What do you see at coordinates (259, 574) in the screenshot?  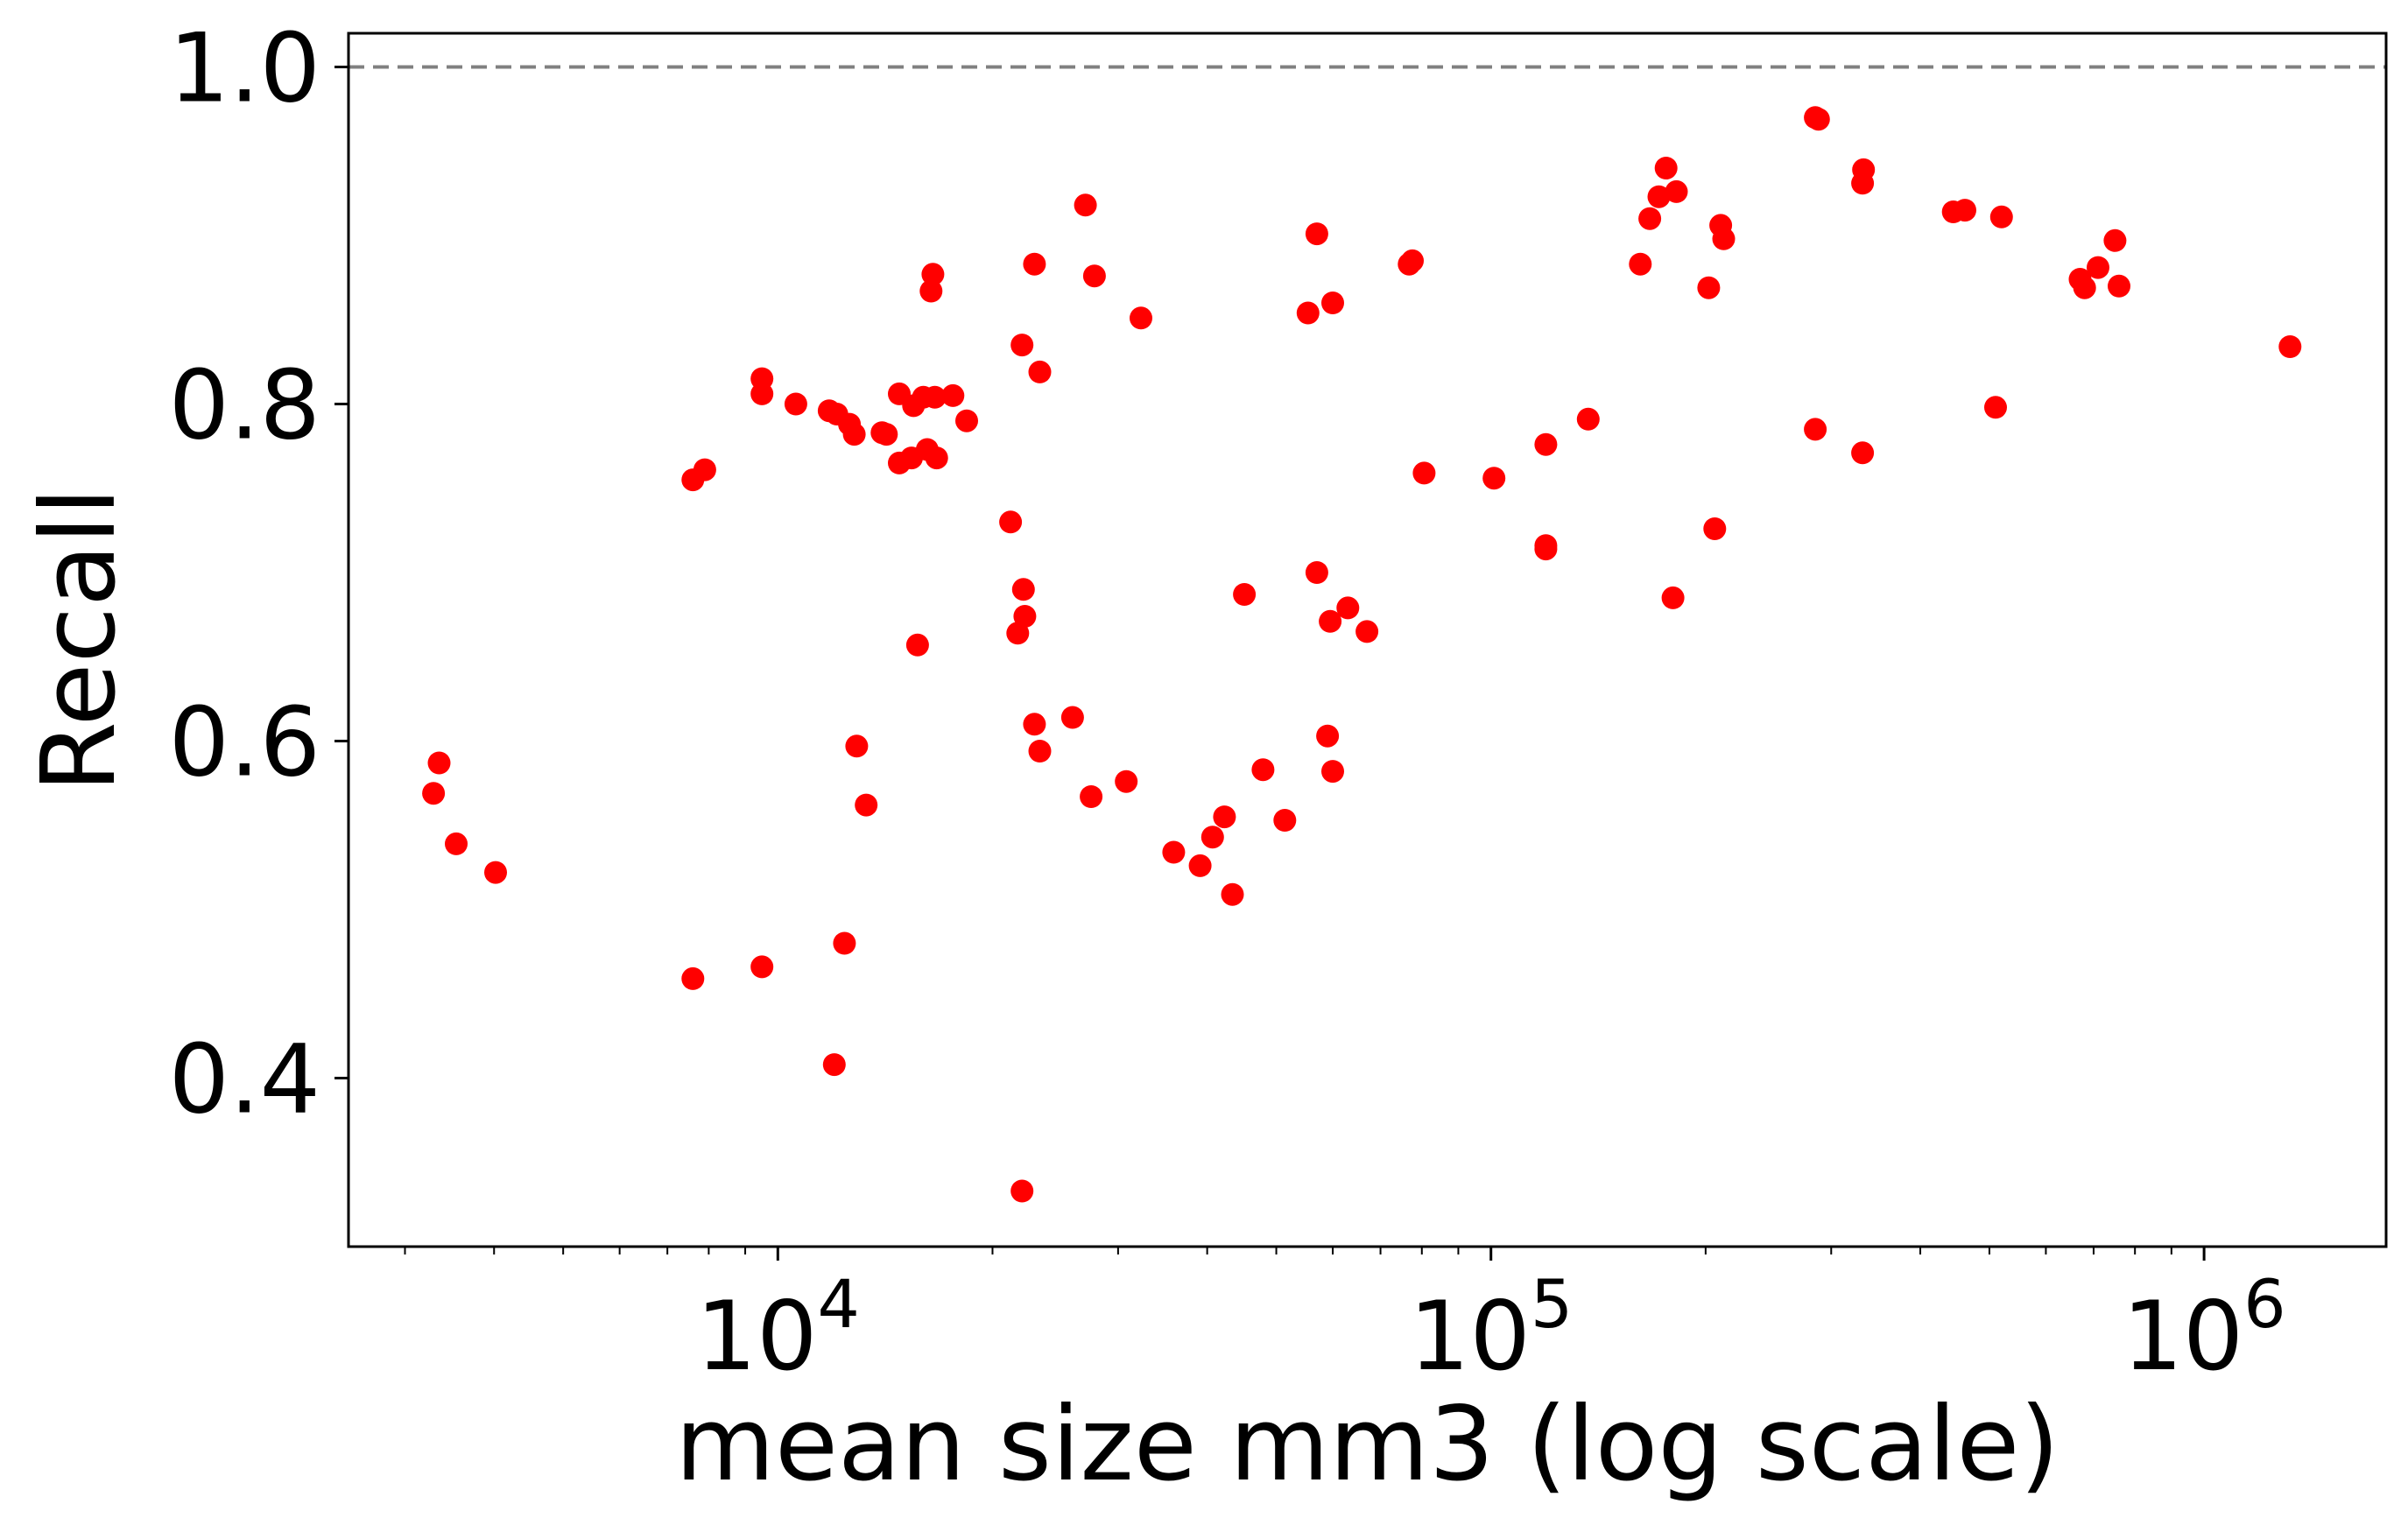 I see `y-axis-ticks: 0.4 0.6 0.8 1.0` at bounding box center [259, 574].